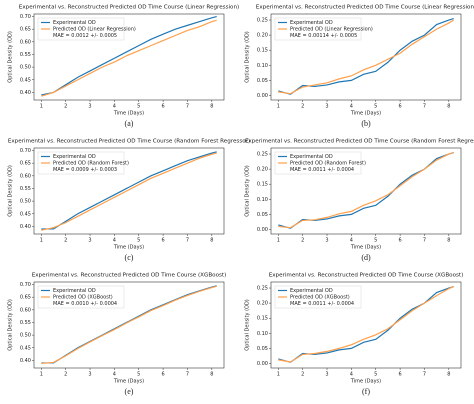 Image resolution: width=474 pixels, height=404 pixels. Describe the element at coordinates (25, 285) in the screenshot. I see `y-tick-label: 0.70` at that location.